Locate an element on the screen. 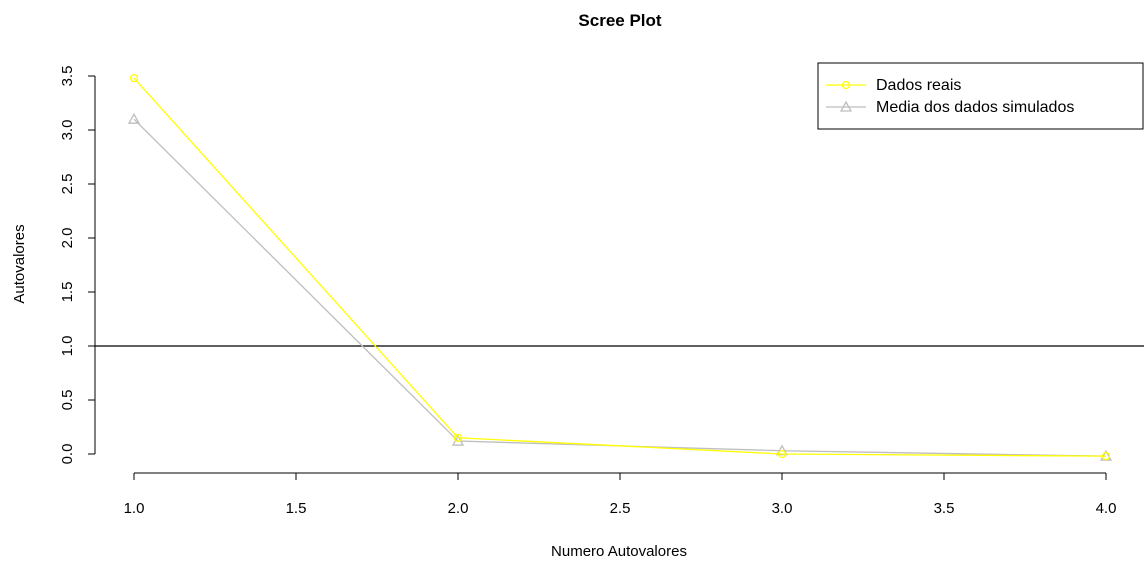 This screenshot has width=1144, height=563. y-tick-label: 1.5 is located at coordinates (67, 292).